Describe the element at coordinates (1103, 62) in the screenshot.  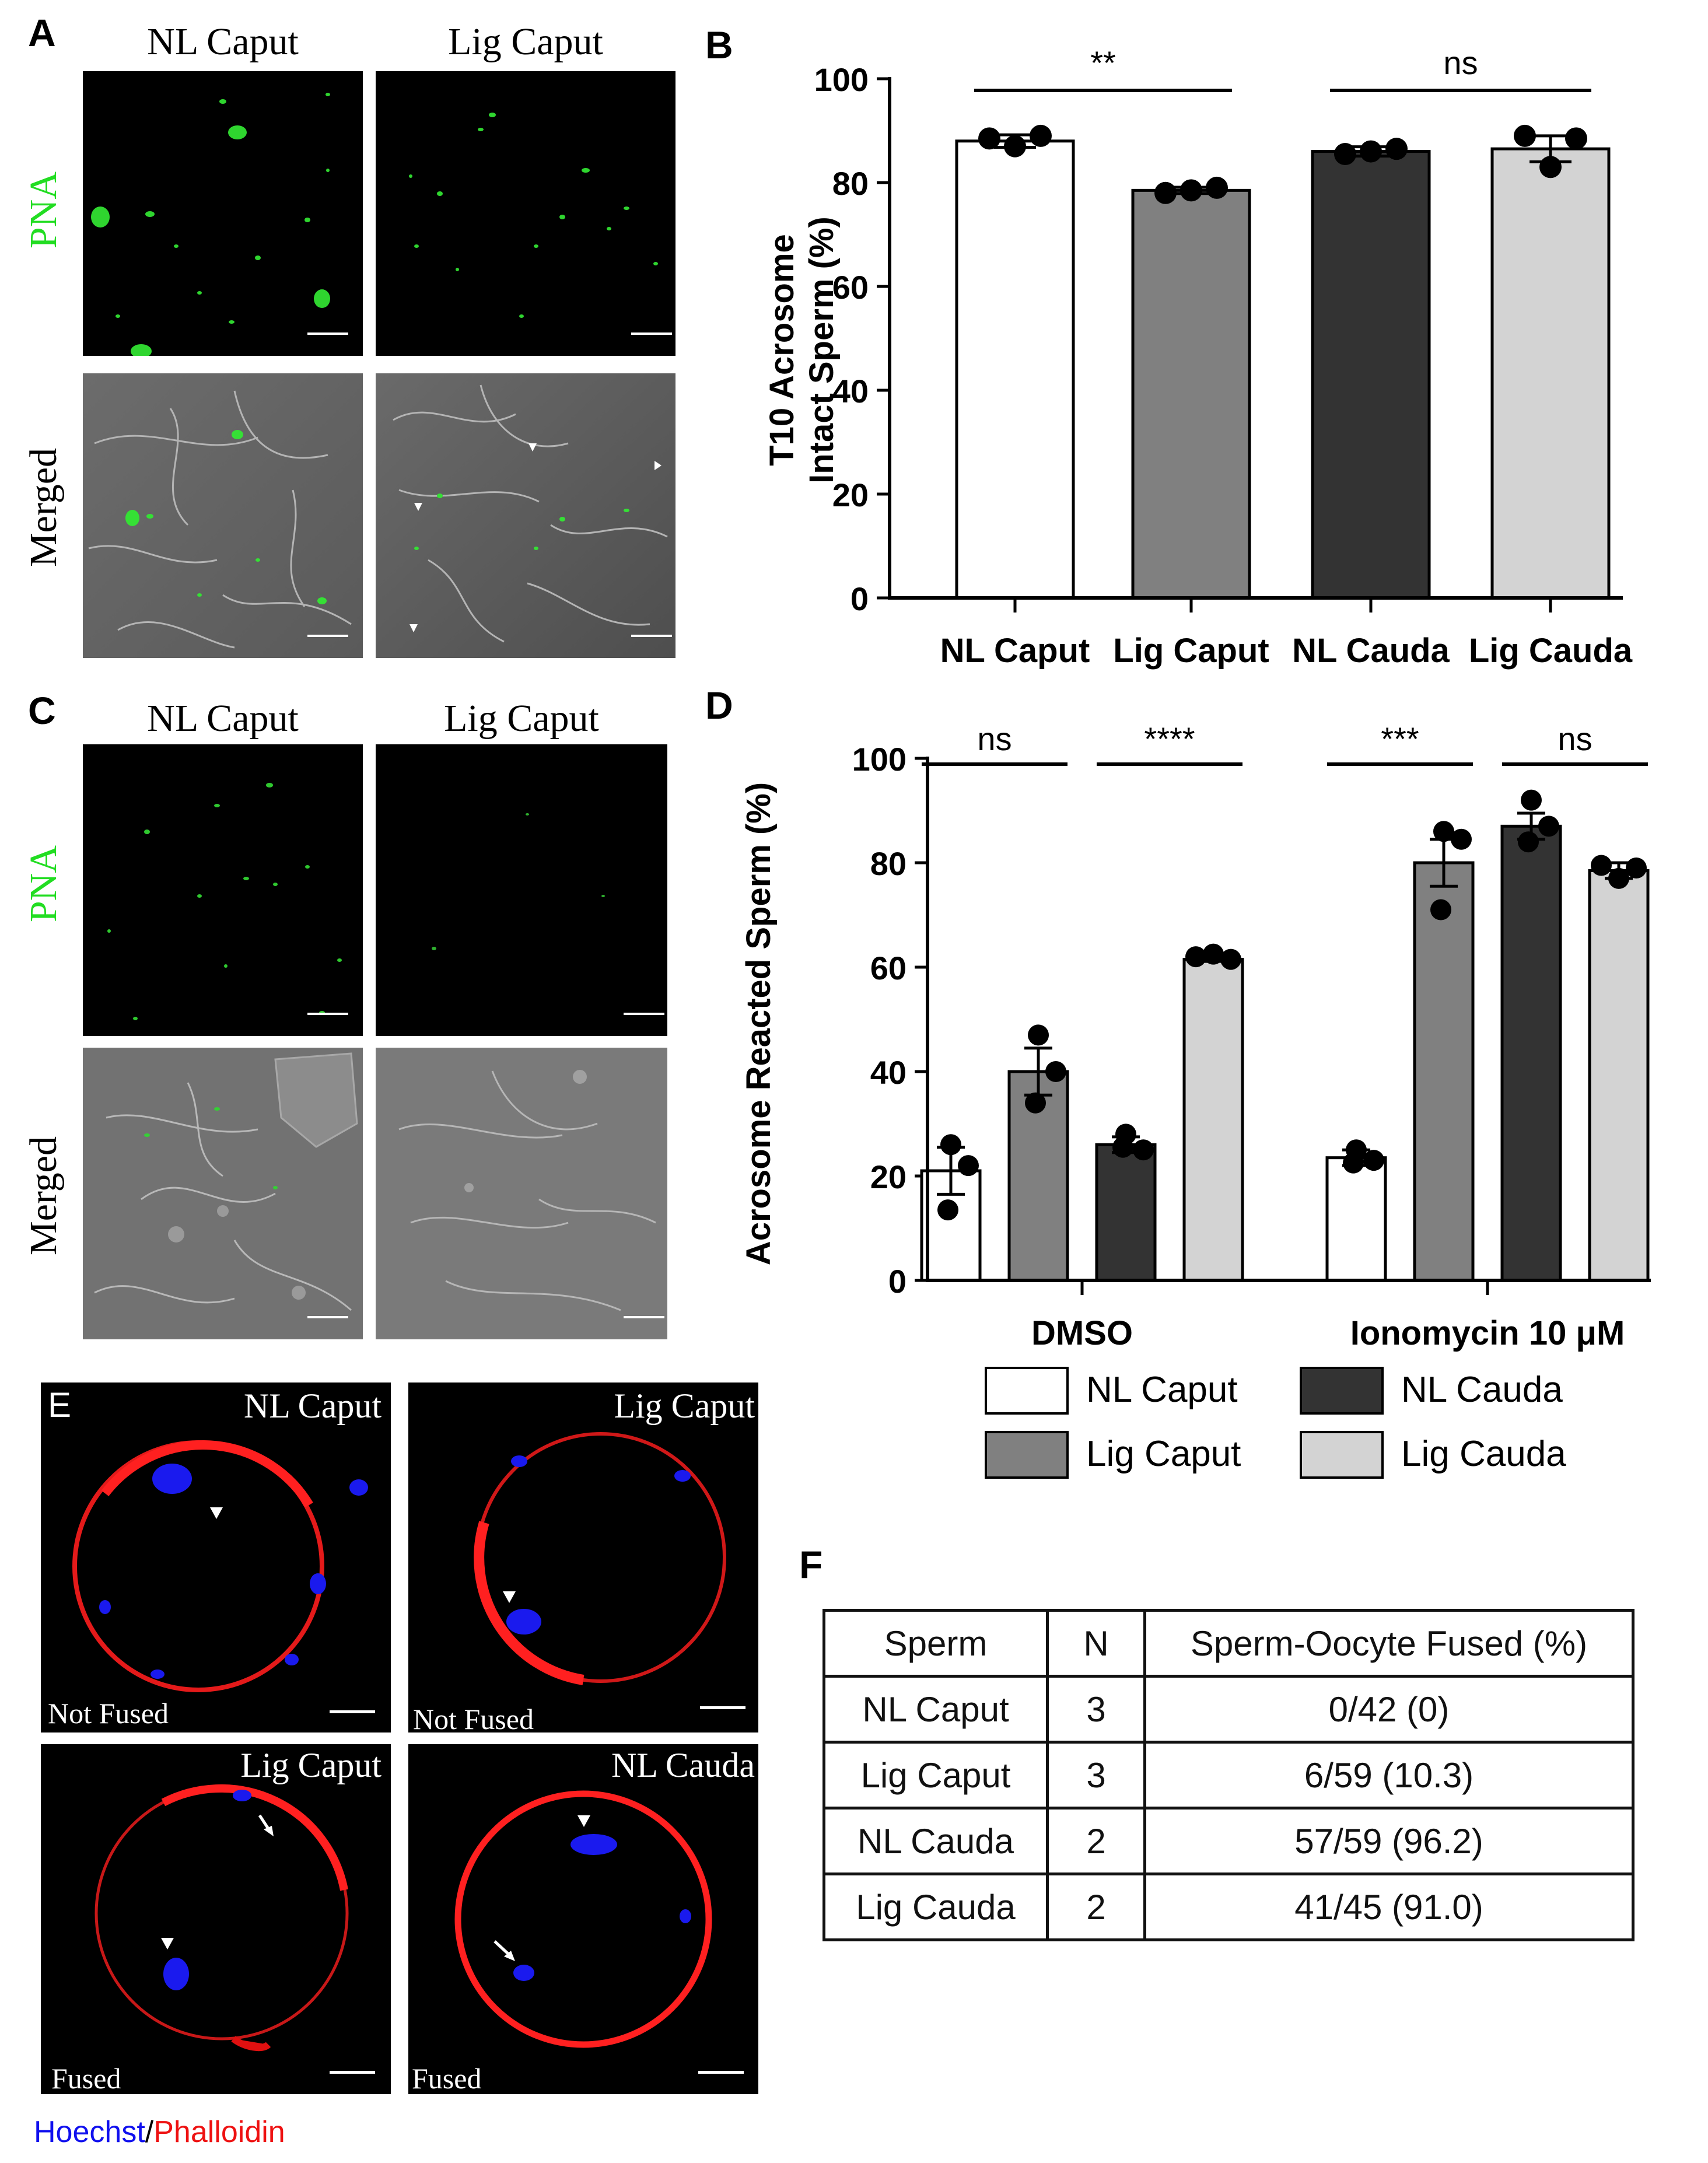
I see `b-significance-label: **` at that location.